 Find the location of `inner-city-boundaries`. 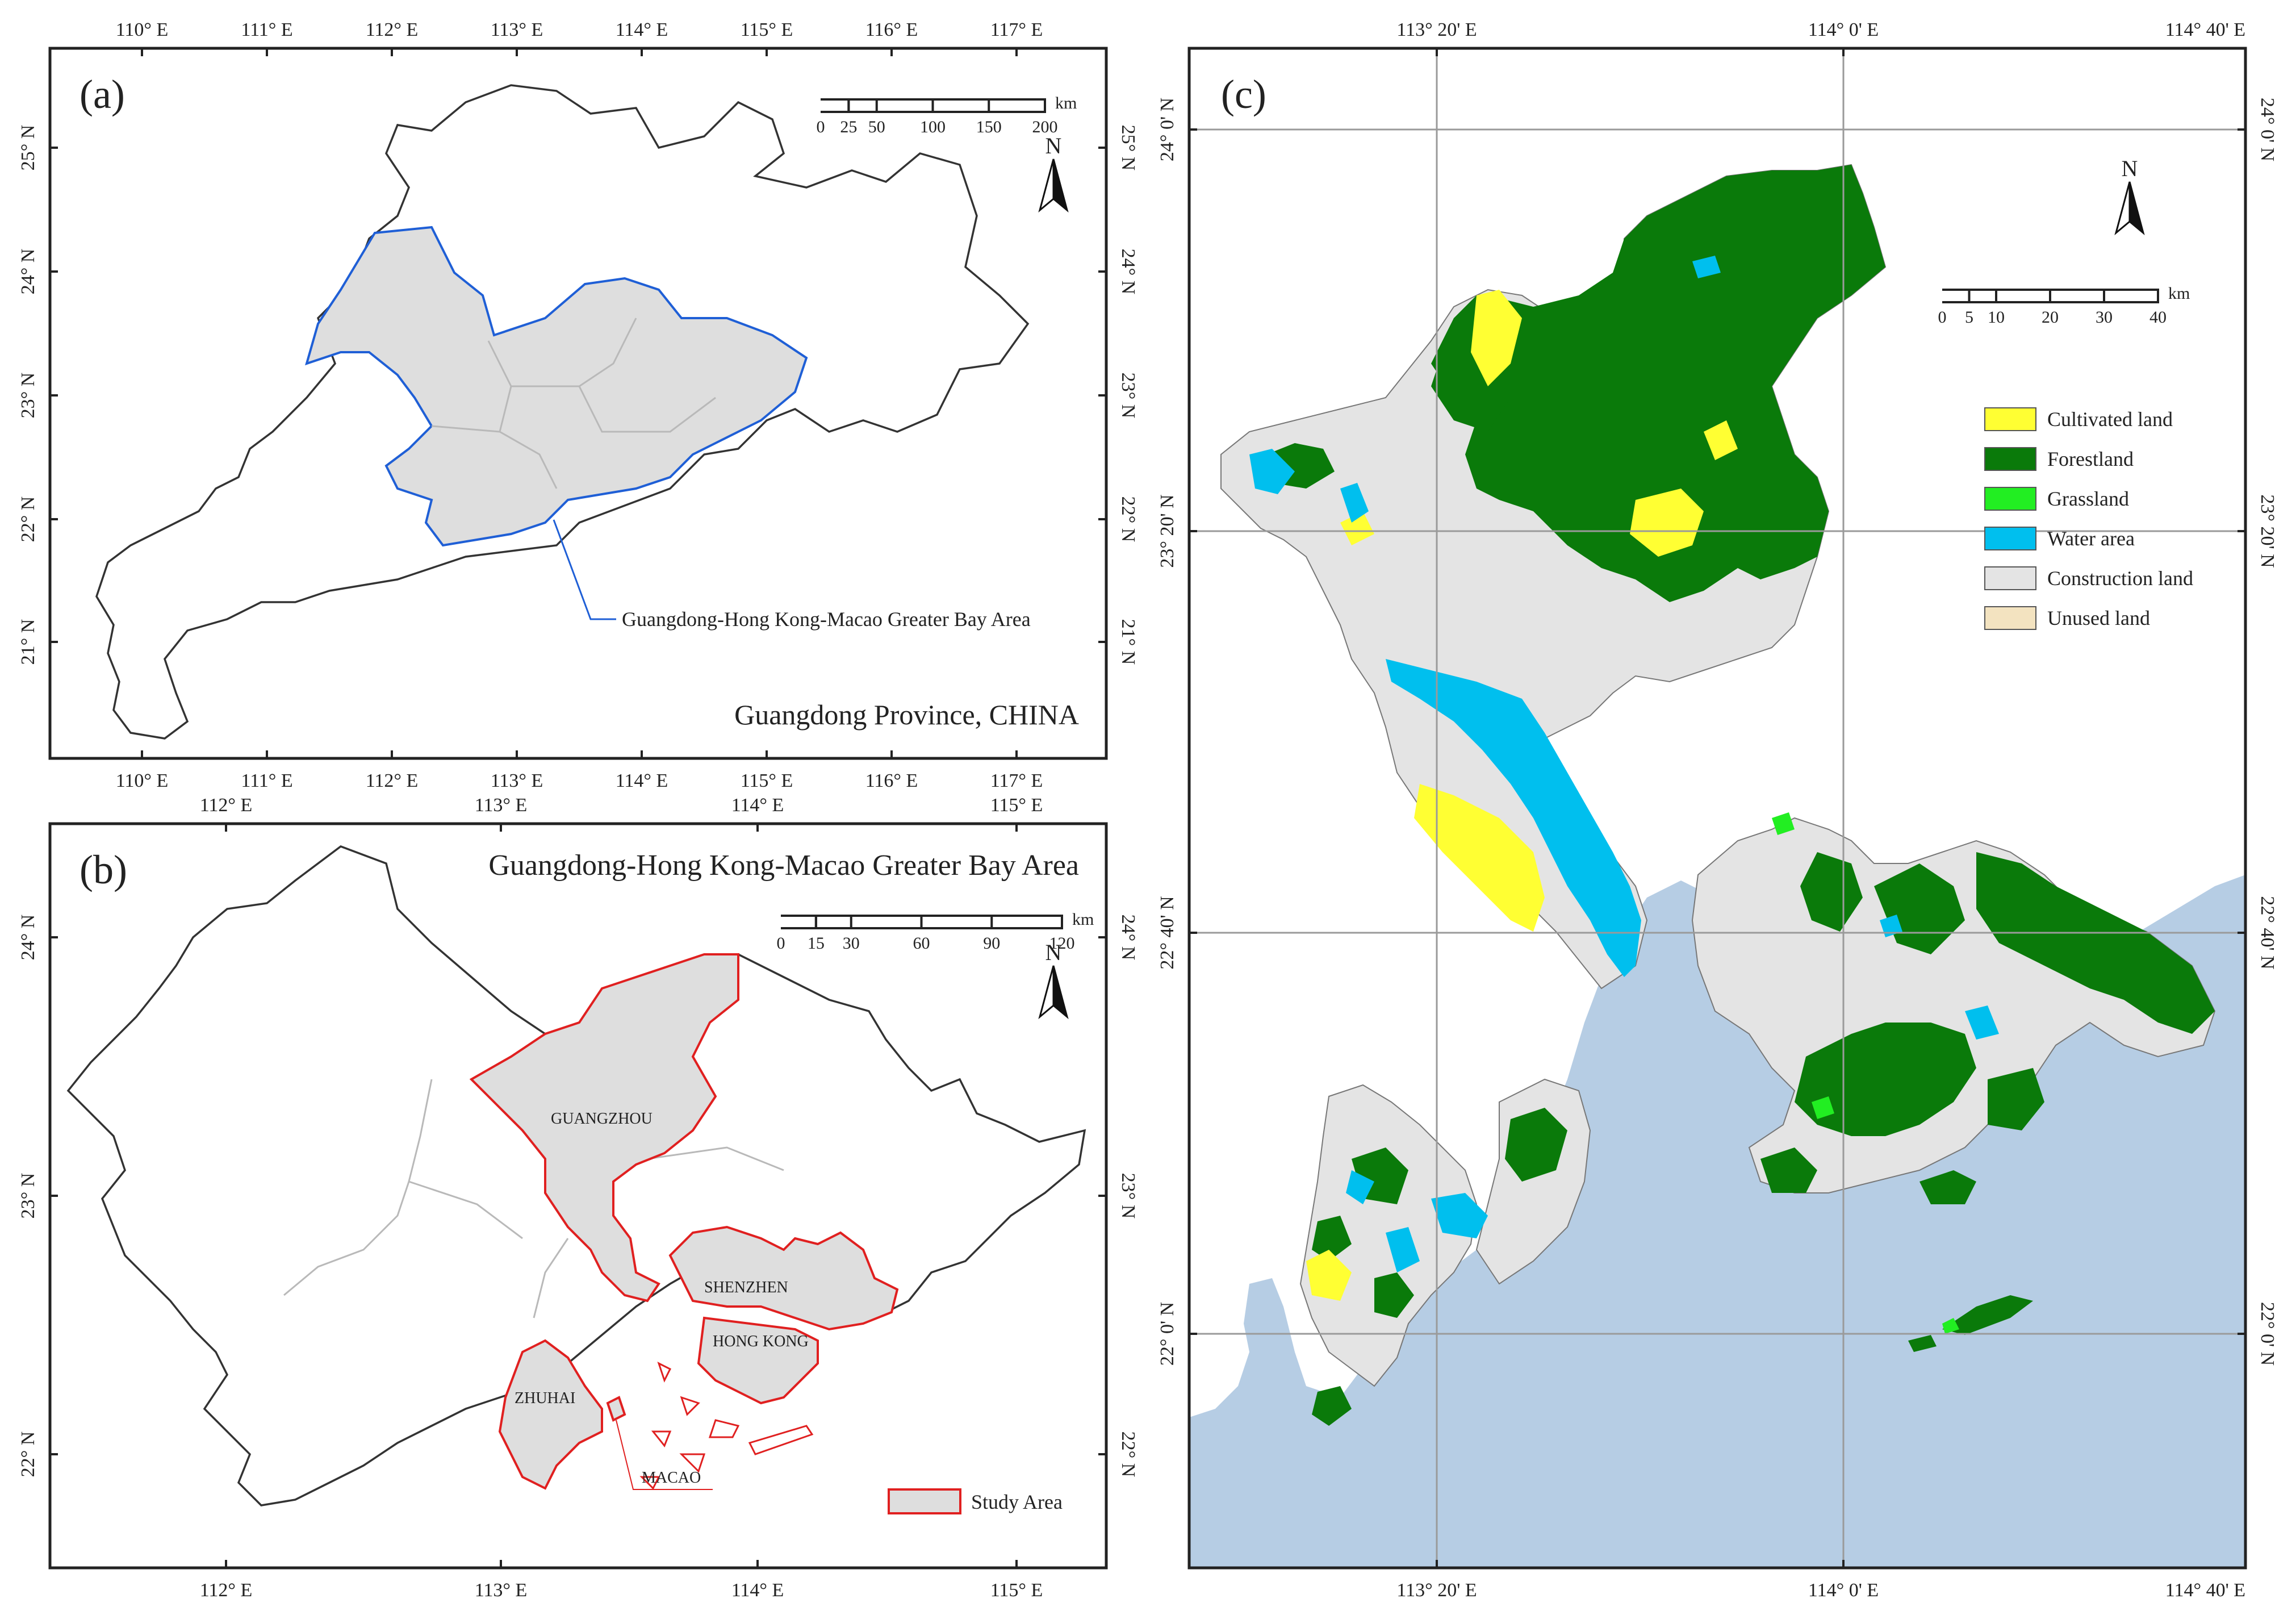

inner-city-boundaries is located at coordinates (533, 1199).